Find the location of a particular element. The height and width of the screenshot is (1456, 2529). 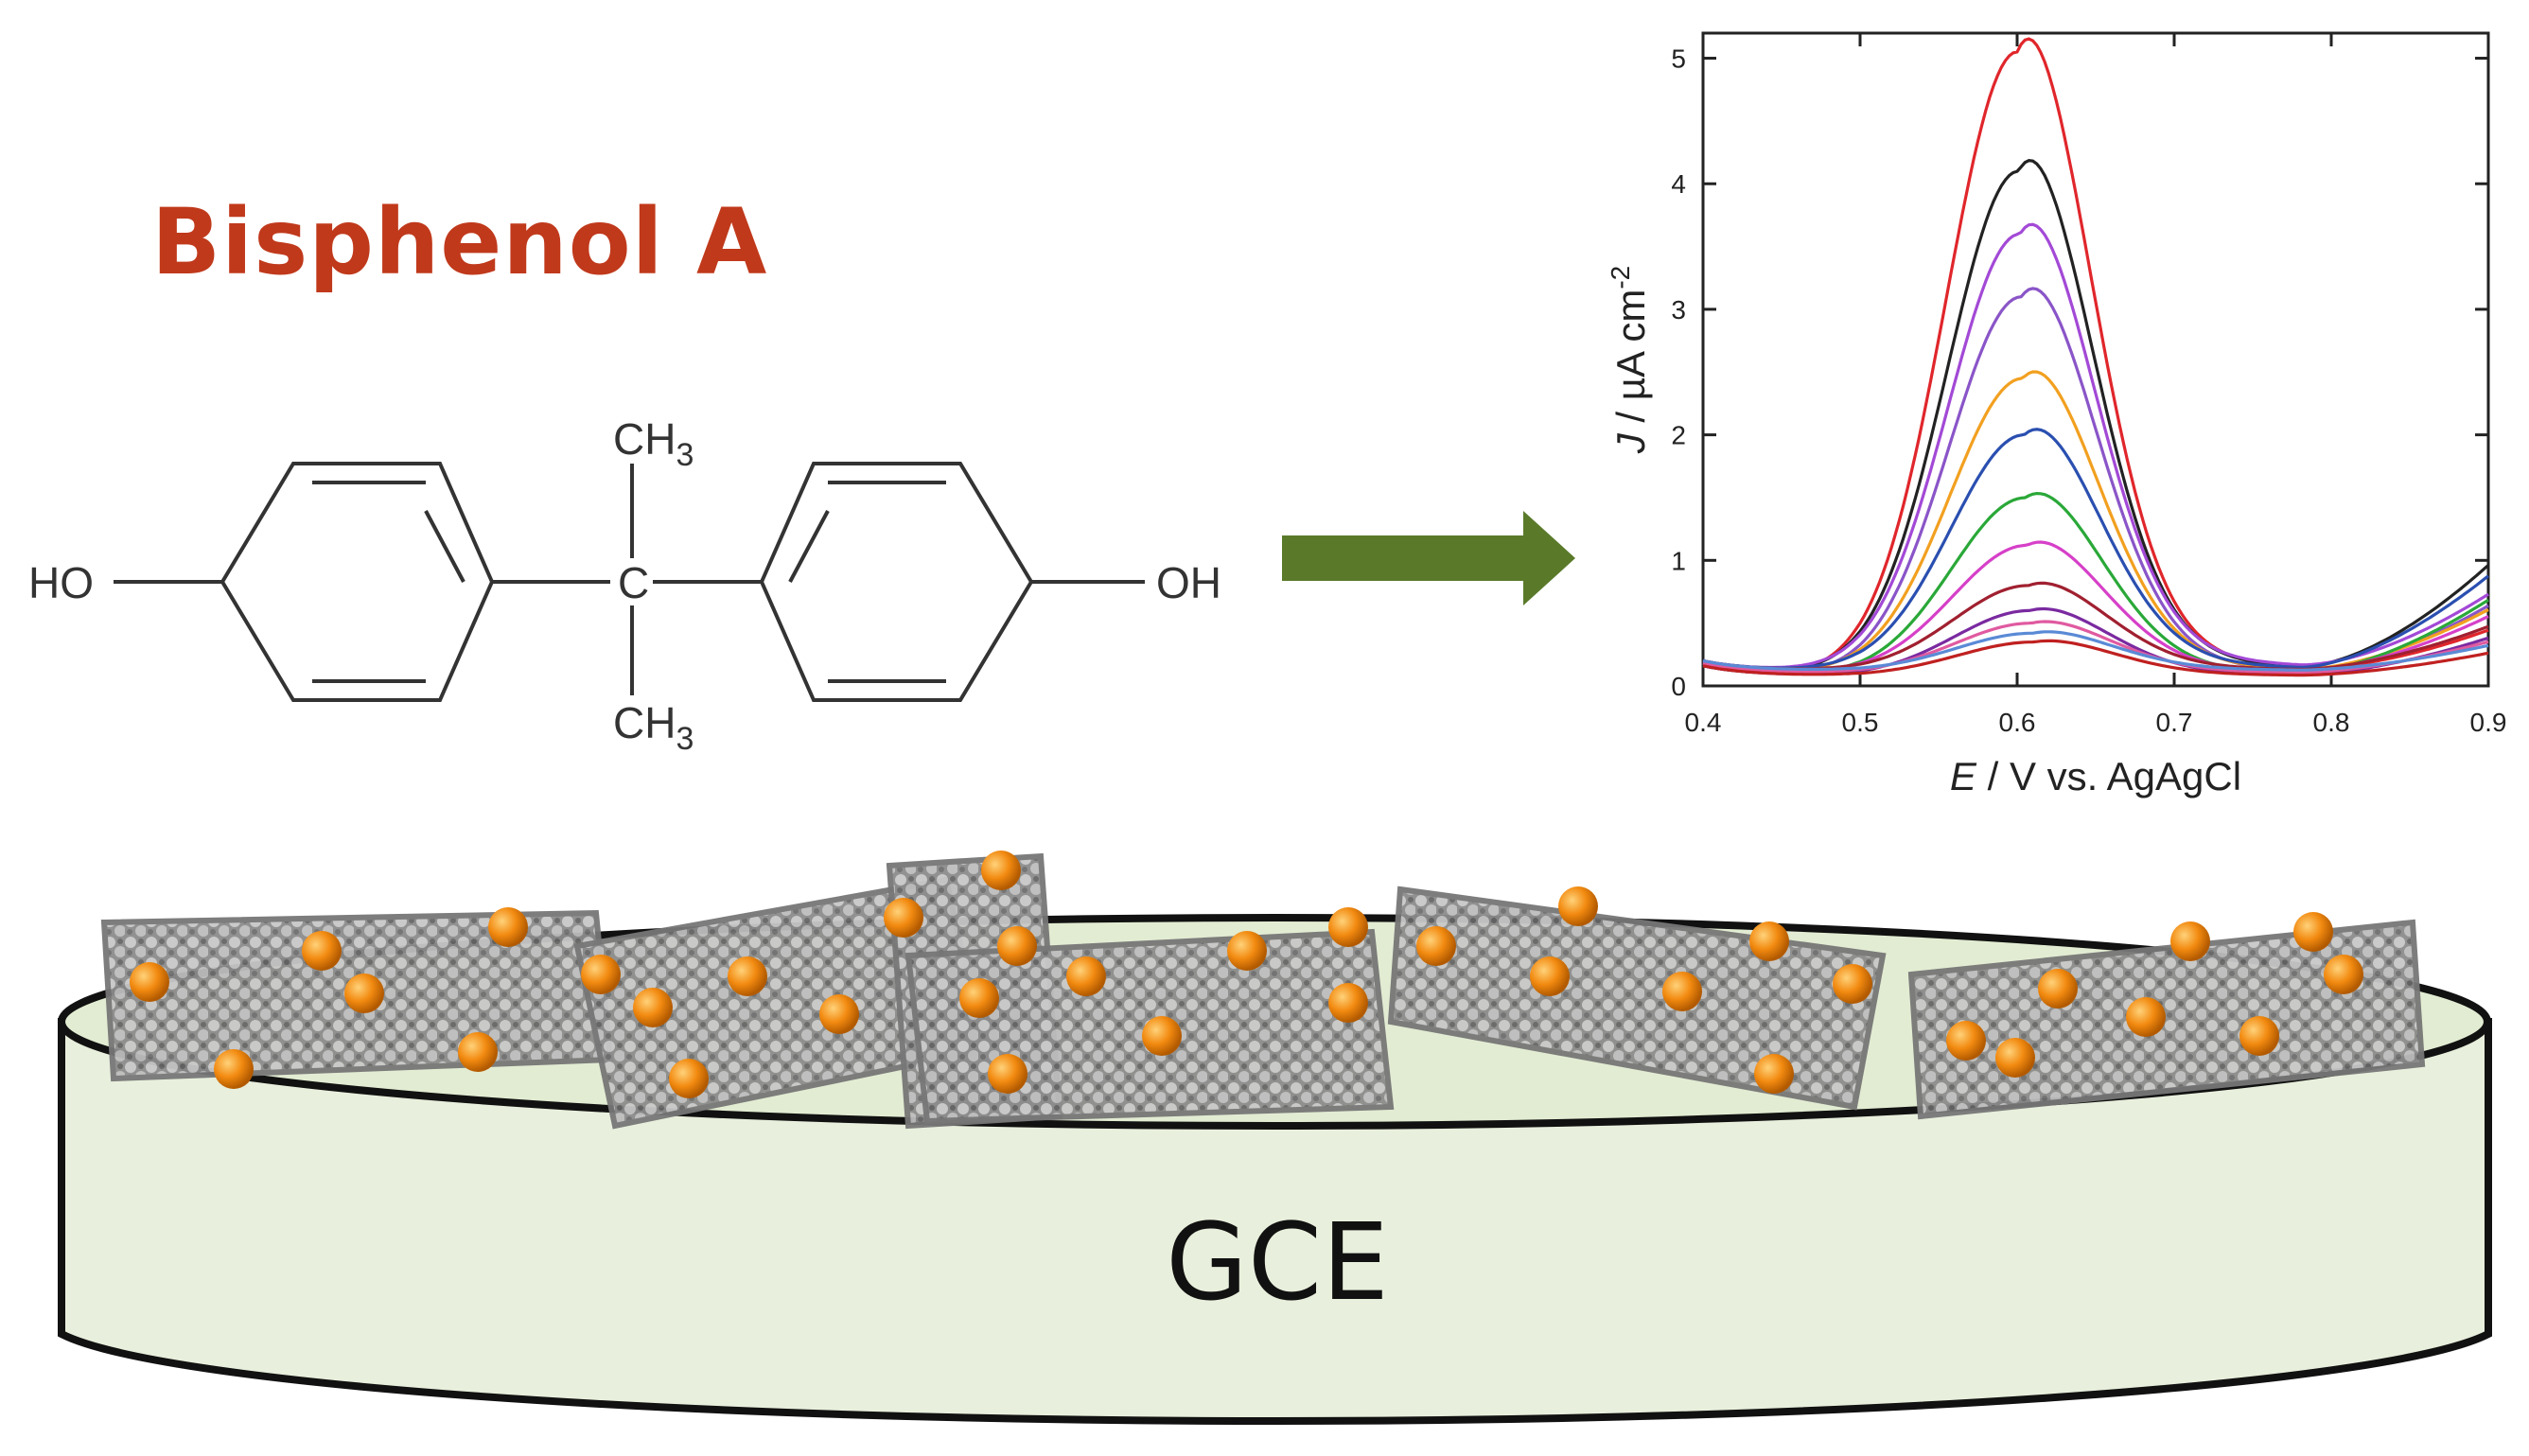

oh-label: OH is located at coordinates (1188, 582).